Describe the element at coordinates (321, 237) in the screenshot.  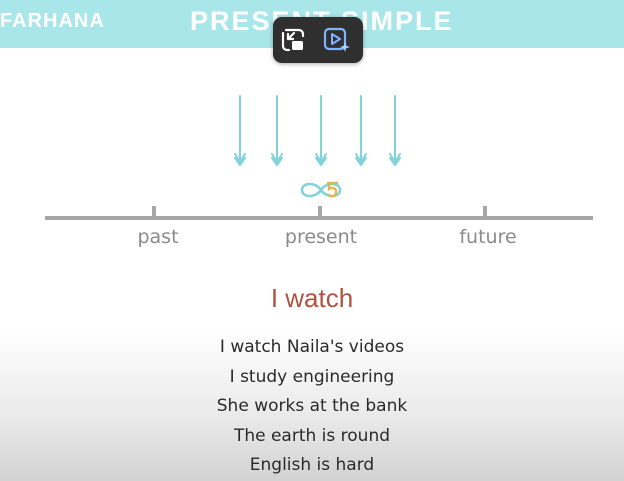
I see `timeline-label-present: present` at that location.